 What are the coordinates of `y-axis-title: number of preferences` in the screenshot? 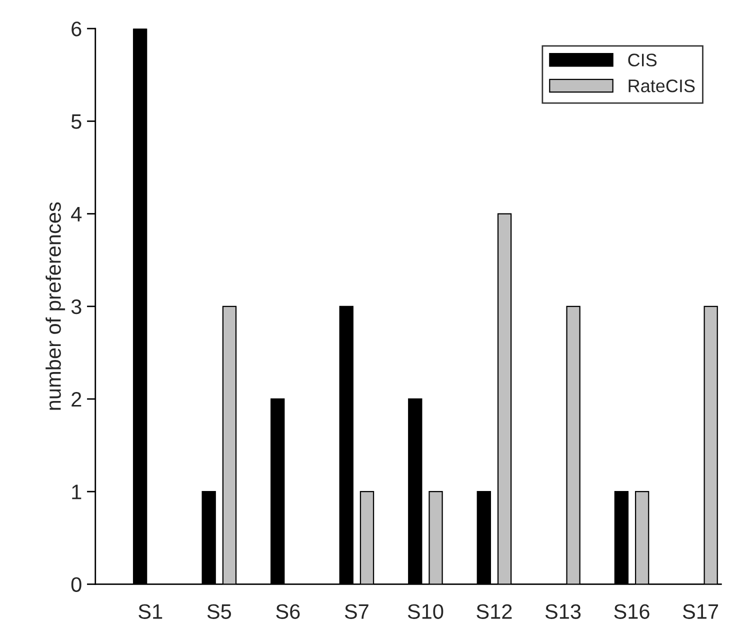 It's located at (56, 306).